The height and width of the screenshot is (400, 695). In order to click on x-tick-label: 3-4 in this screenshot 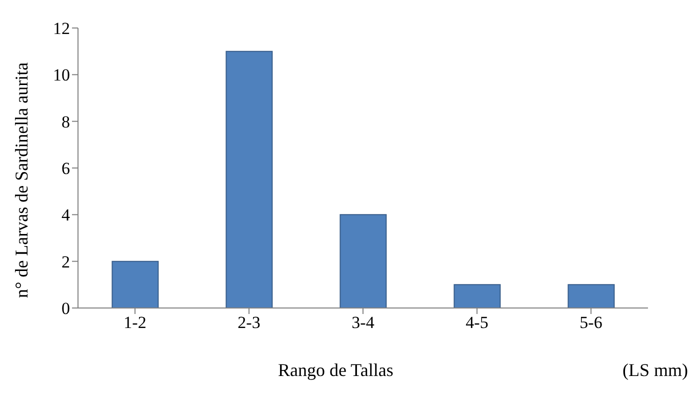, I will do `click(363, 322)`.